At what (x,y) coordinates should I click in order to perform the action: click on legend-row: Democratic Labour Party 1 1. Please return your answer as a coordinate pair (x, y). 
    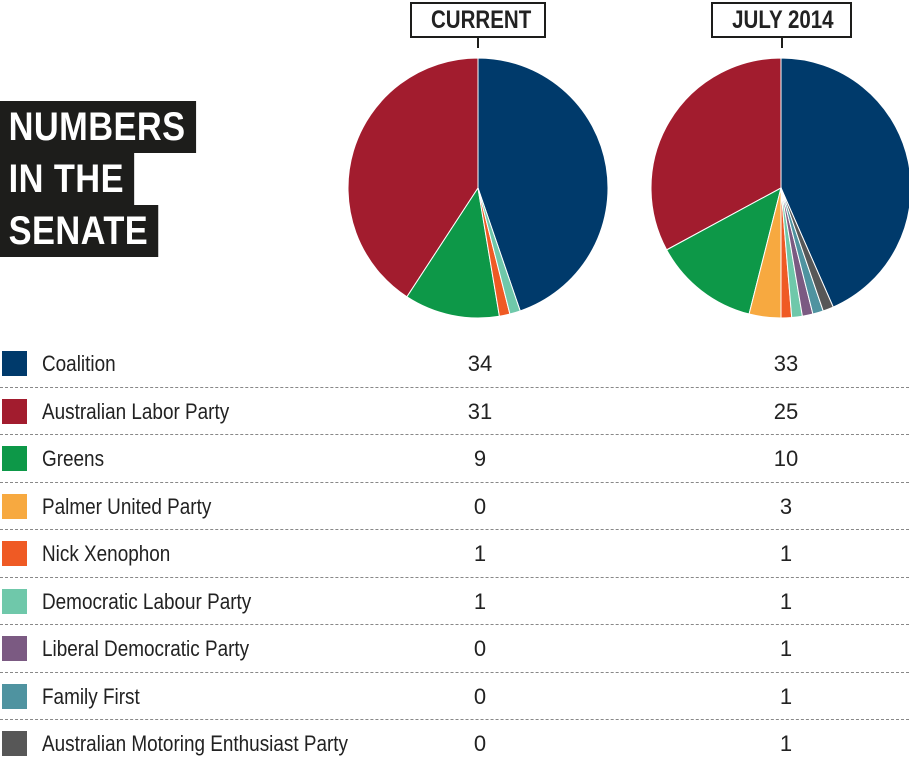
    Looking at the image, I should click on (454, 601).